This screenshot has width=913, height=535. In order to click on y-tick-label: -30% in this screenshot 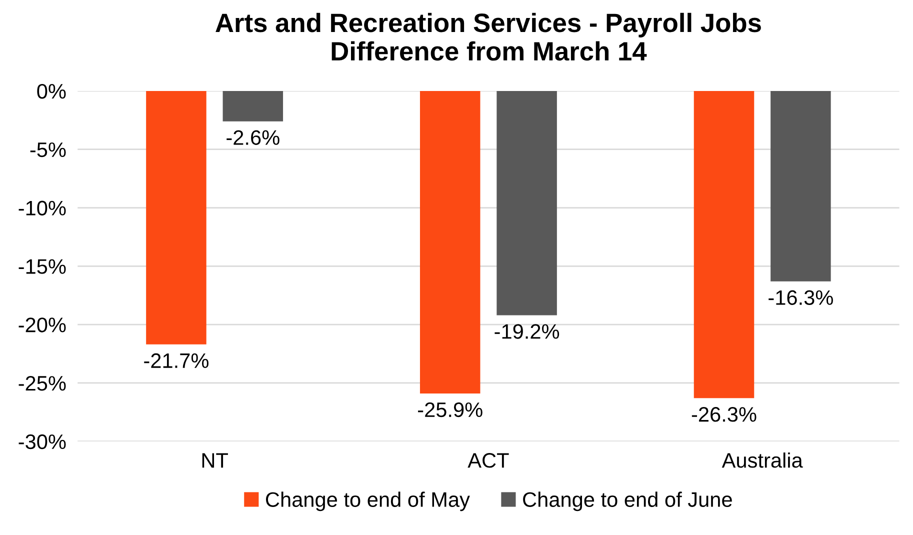, I will do `click(42, 442)`.